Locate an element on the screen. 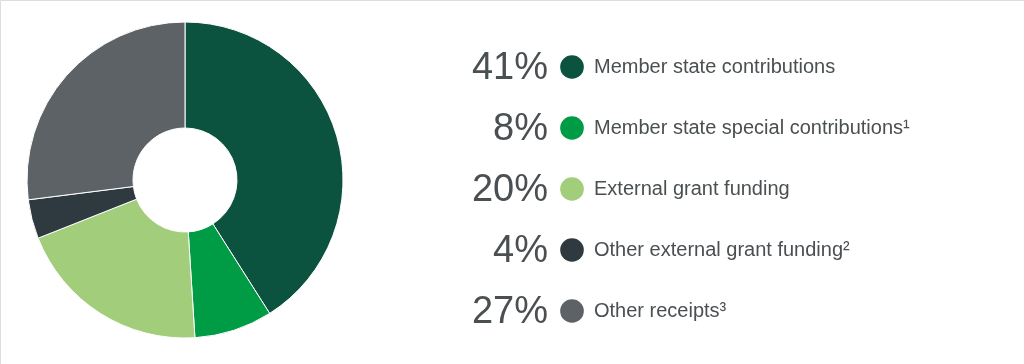 The width and height of the screenshot is (1024, 364). legend-label: Other receipts³ is located at coordinates (660, 310).